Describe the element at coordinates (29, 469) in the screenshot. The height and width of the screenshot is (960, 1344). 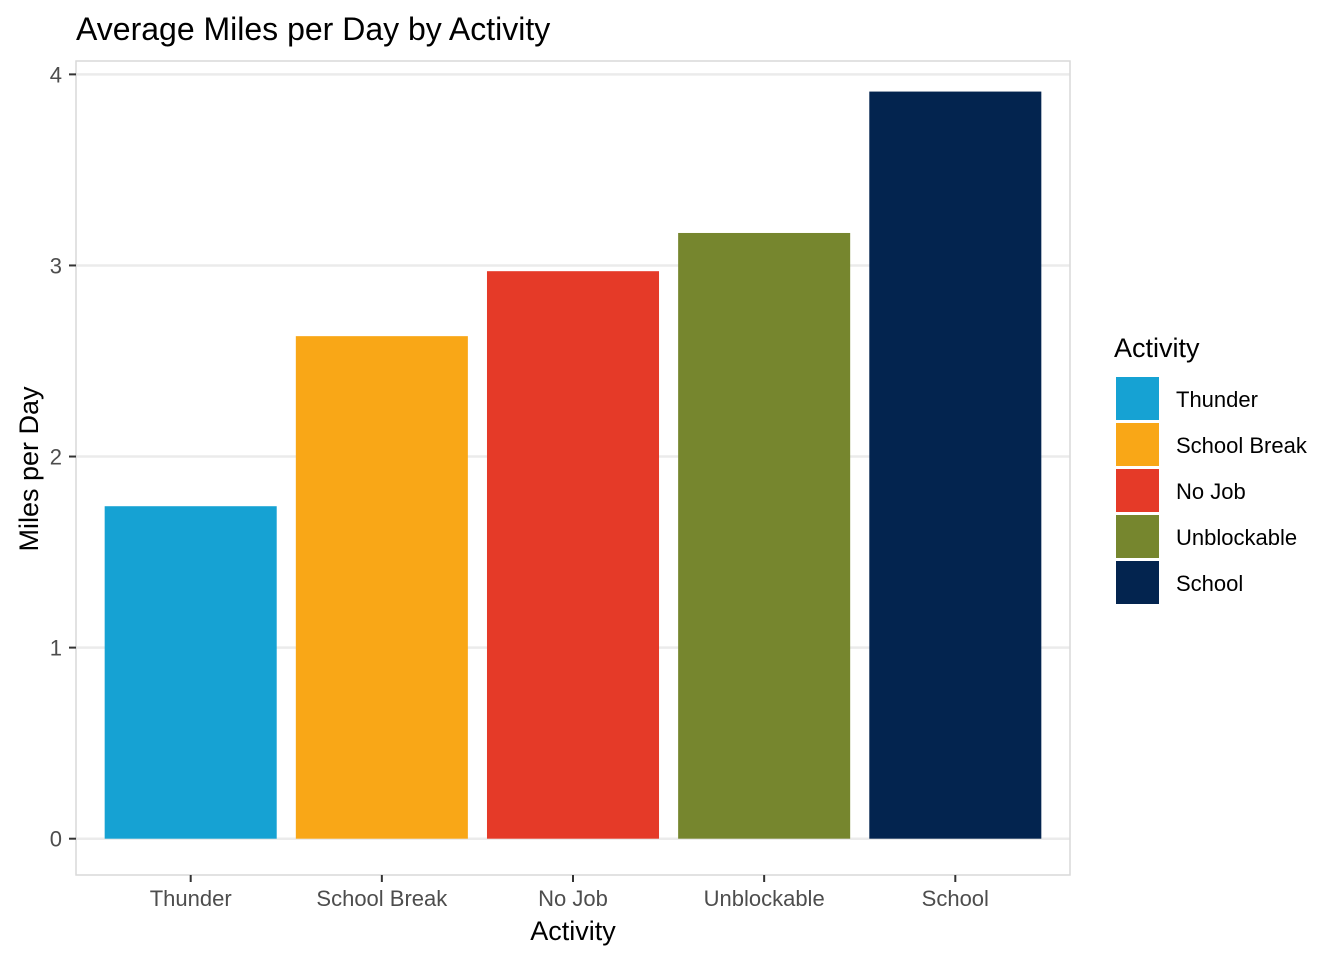
I see `y-axis-title: Miles per Day` at that location.